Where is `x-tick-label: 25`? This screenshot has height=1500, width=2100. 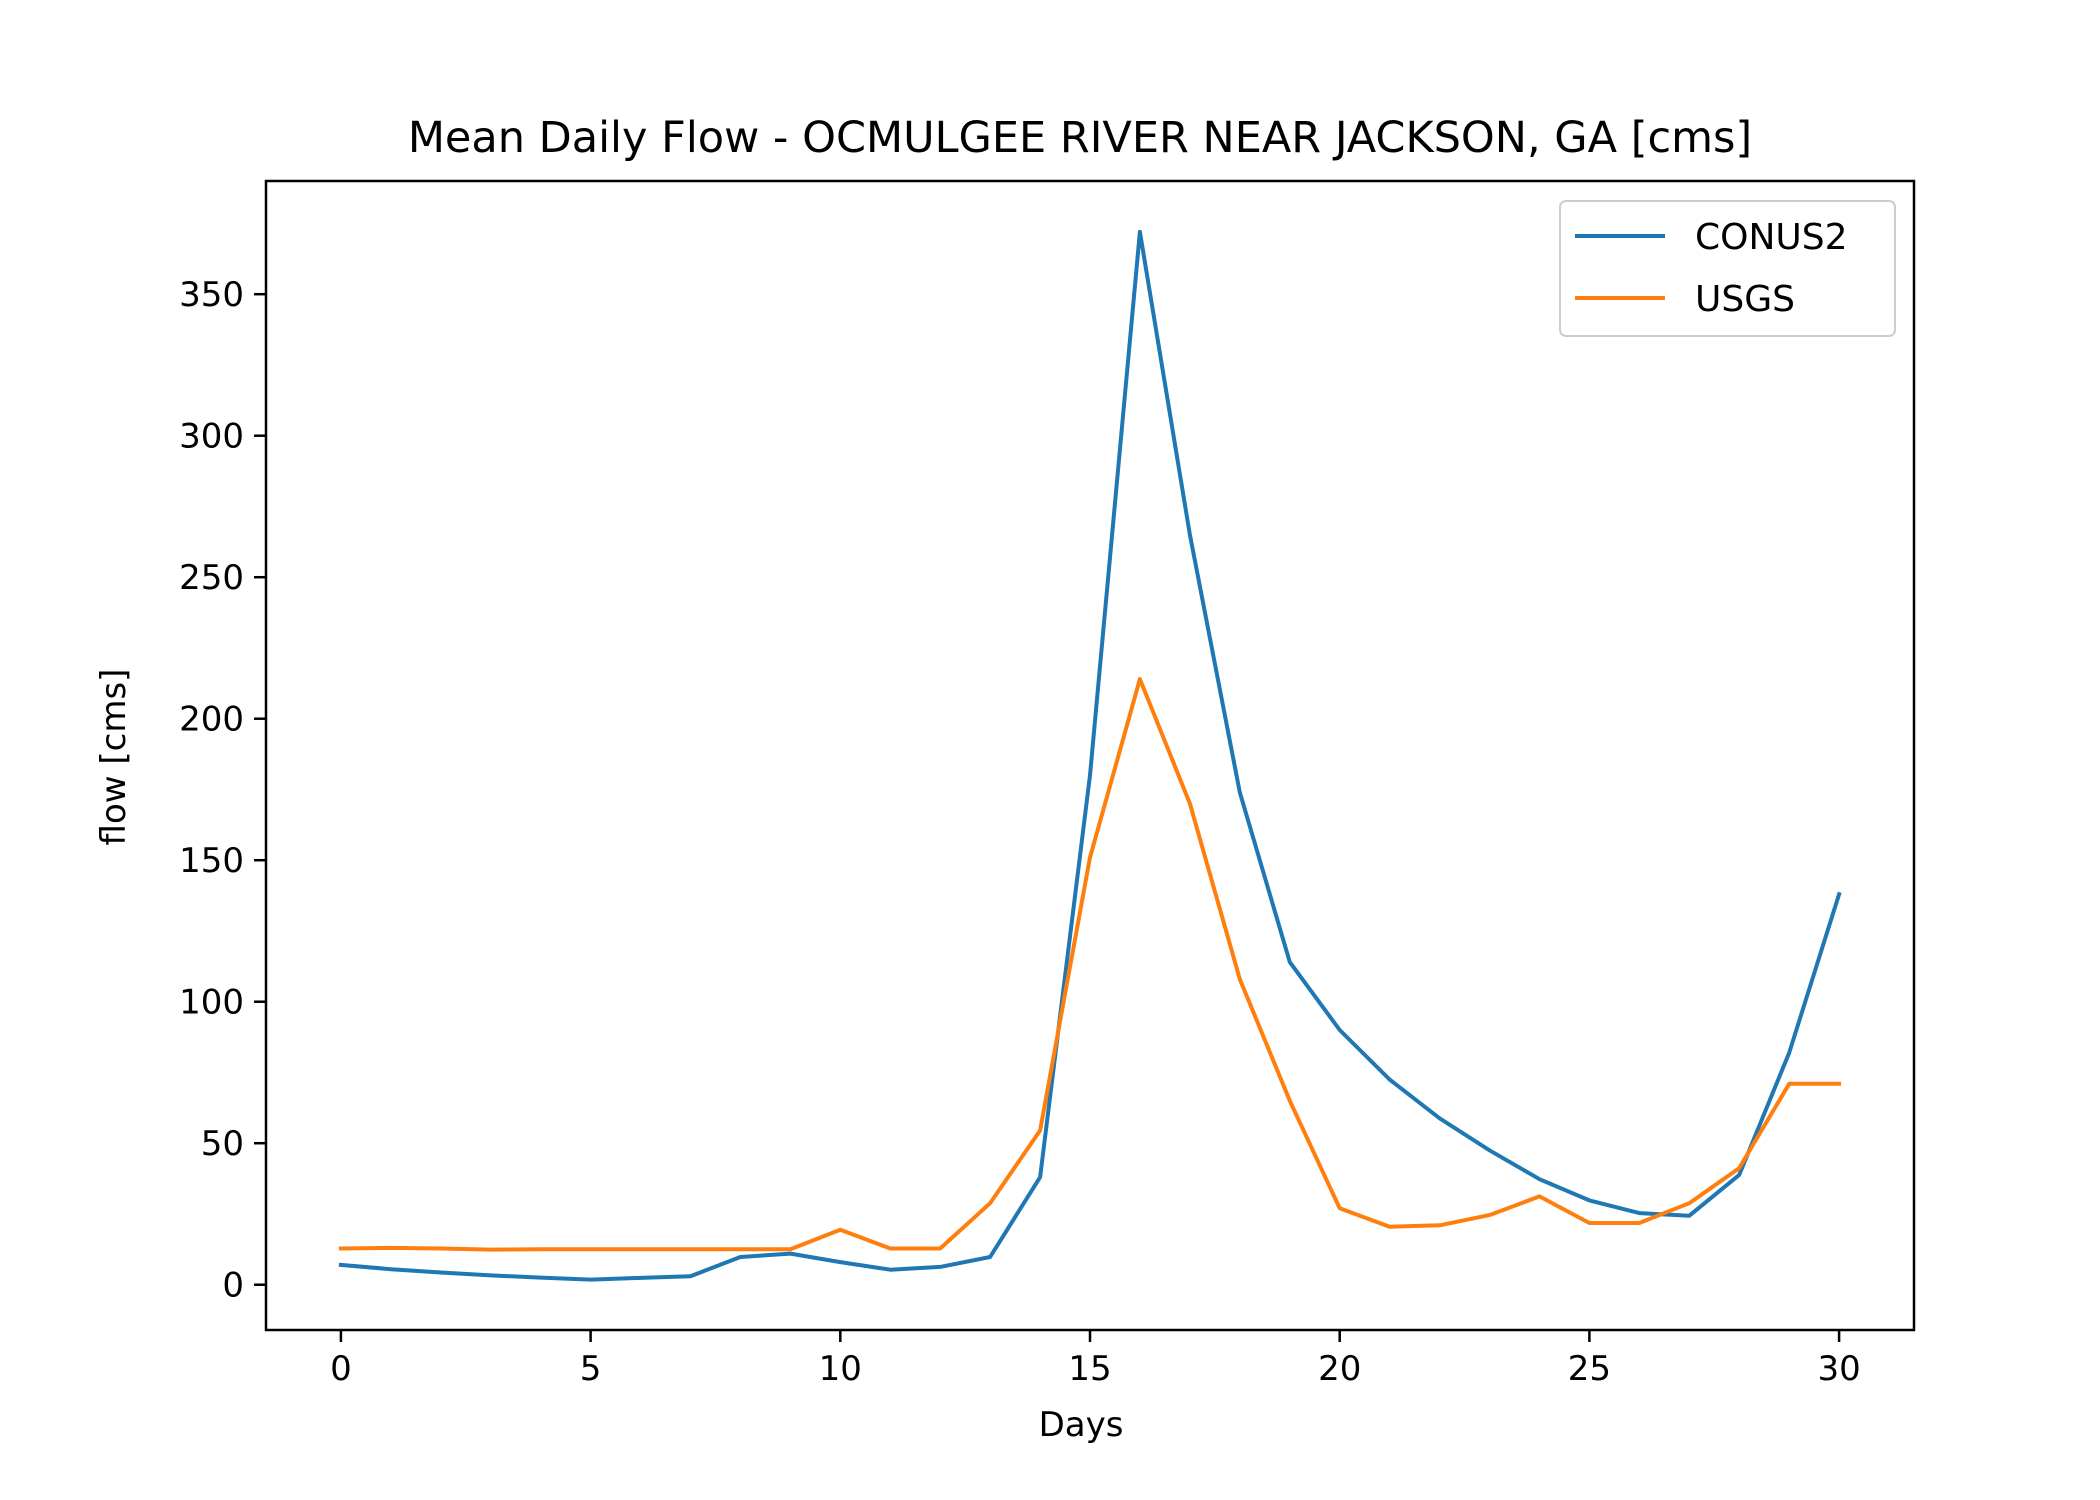 x-tick-label: 25 is located at coordinates (1589, 1369).